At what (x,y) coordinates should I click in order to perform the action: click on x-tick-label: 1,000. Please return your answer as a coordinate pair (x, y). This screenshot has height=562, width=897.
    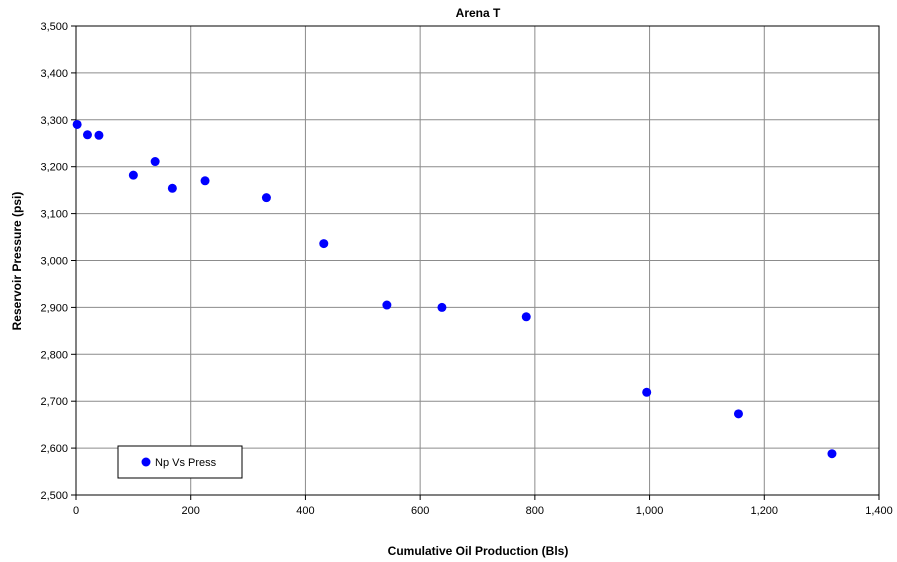
    Looking at the image, I should click on (650, 511).